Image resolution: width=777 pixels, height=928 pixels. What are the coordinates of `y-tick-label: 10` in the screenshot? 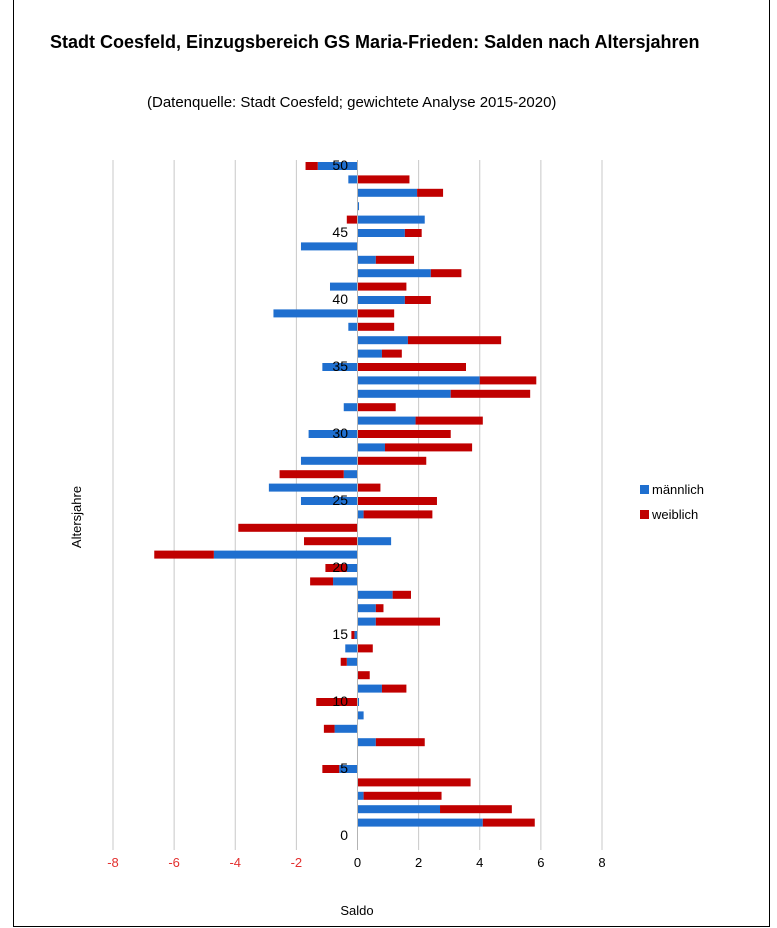 It's located at (340, 701).